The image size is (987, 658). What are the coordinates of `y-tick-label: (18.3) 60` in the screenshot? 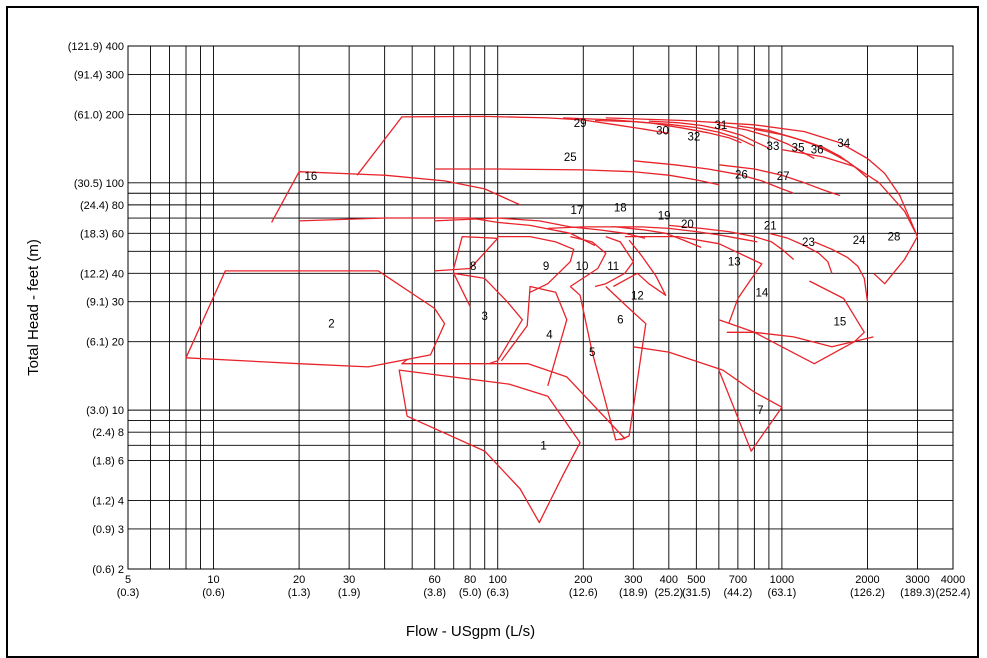 It's located at (102, 234).